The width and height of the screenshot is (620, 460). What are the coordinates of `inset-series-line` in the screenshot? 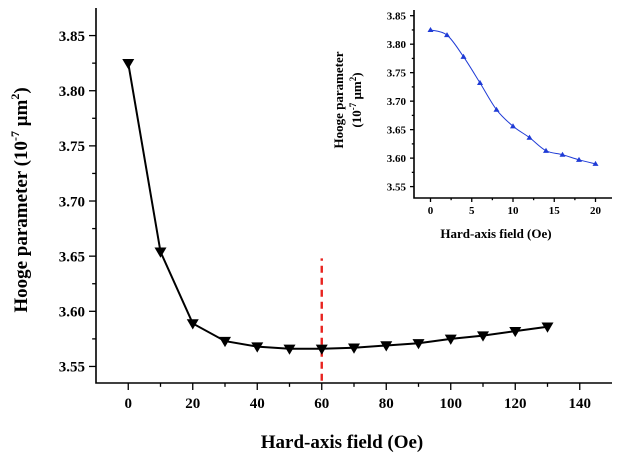 It's located at (513, 97).